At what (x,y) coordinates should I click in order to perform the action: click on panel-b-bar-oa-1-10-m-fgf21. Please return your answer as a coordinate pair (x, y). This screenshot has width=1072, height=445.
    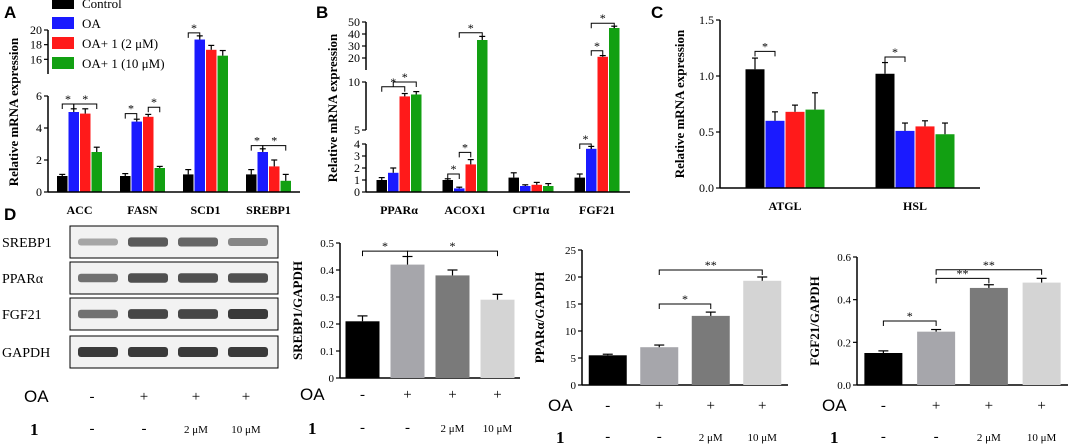
    Looking at the image, I should click on (614, 110).